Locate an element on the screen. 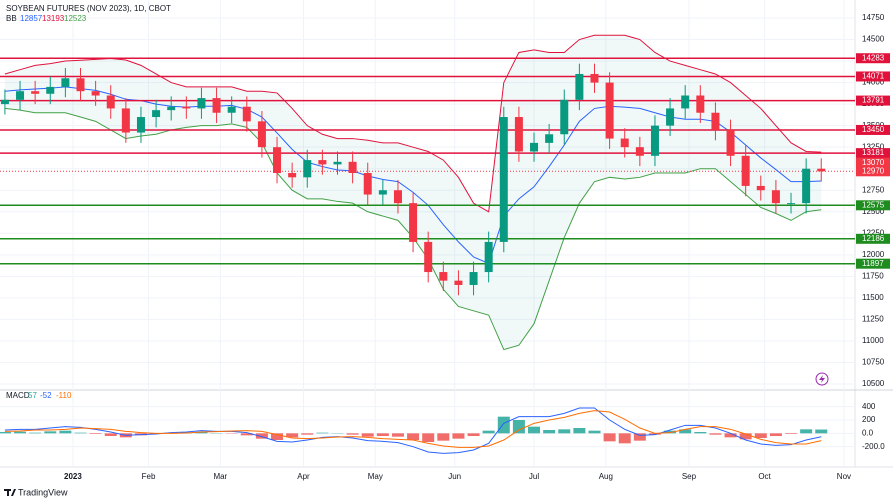 The width and height of the screenshot is (893, 503). level-label: 14283 is located at coordinates (873, 57).